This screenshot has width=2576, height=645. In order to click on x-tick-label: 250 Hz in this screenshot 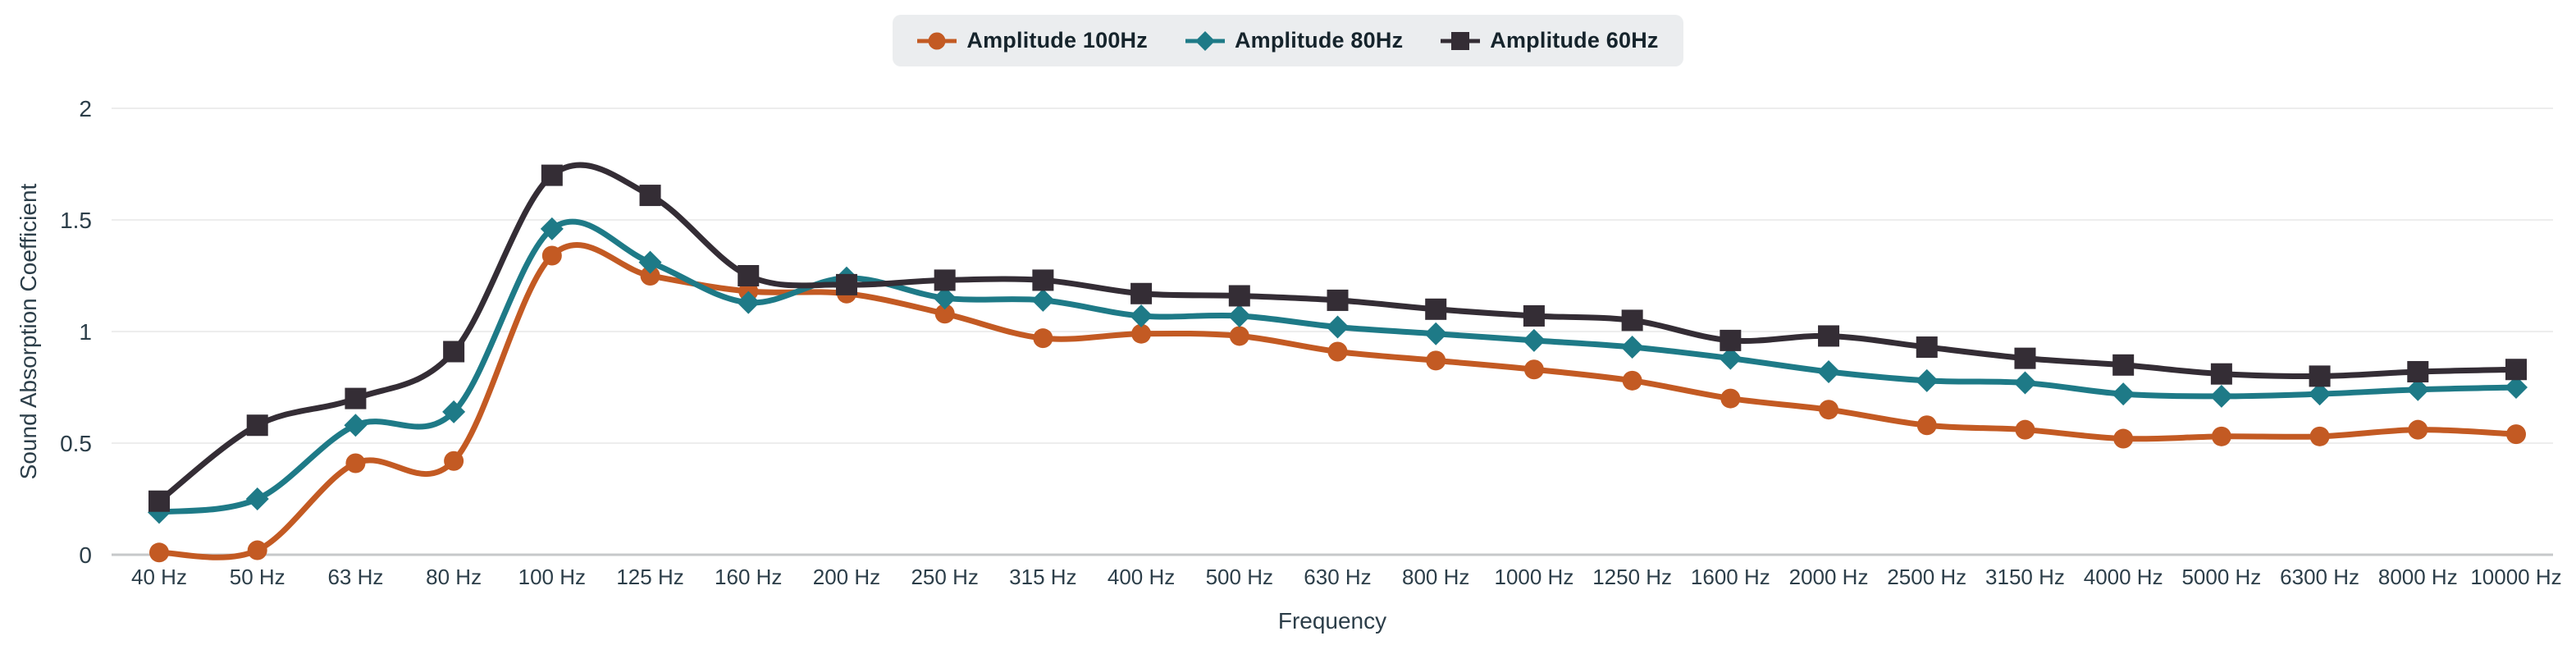, I will do `click(945, 577)`.